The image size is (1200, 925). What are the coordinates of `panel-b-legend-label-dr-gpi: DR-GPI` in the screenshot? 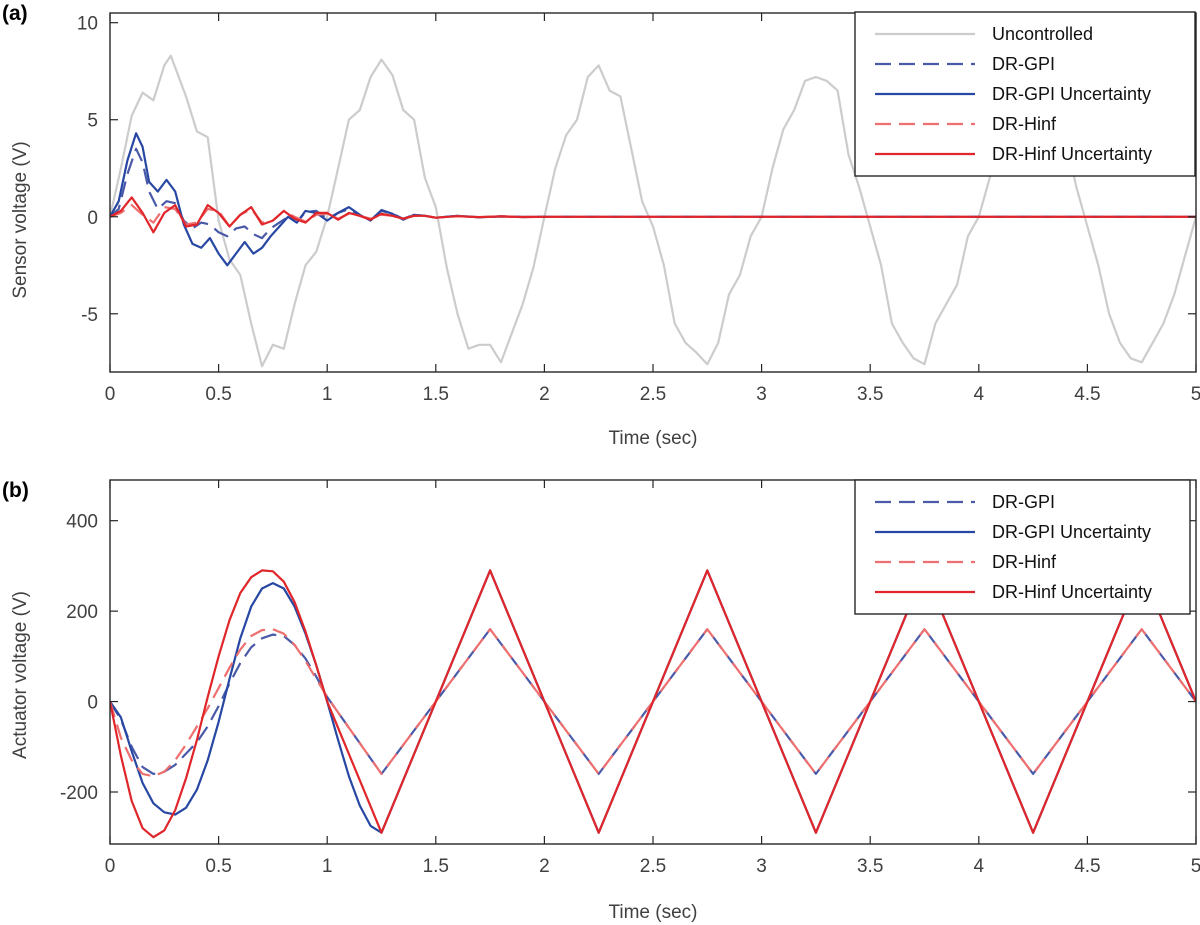 It's located at (1023, 502).